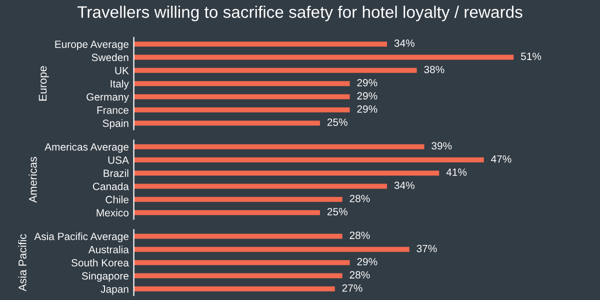 Image resolution: width=600 pixels, height=300 pixels. I want to click on y-tick-label: Spain, so click(115, 124).